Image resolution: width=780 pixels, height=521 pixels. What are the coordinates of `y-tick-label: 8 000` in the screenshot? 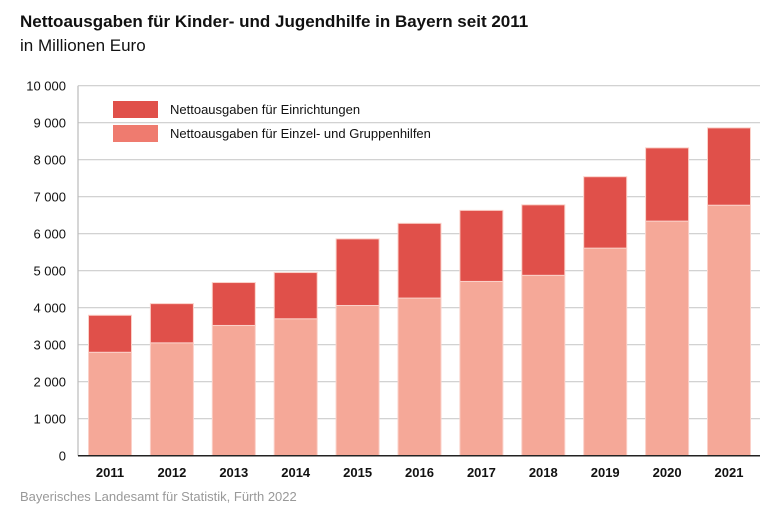 It's located at (49, 160).